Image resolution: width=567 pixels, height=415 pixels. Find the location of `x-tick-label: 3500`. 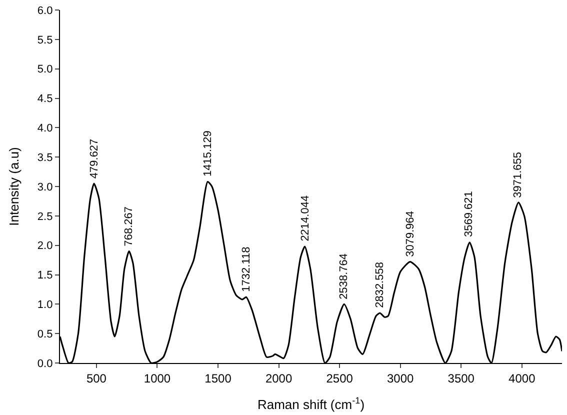

x-tick-label: 3500 is located at coordinates (461, 379).